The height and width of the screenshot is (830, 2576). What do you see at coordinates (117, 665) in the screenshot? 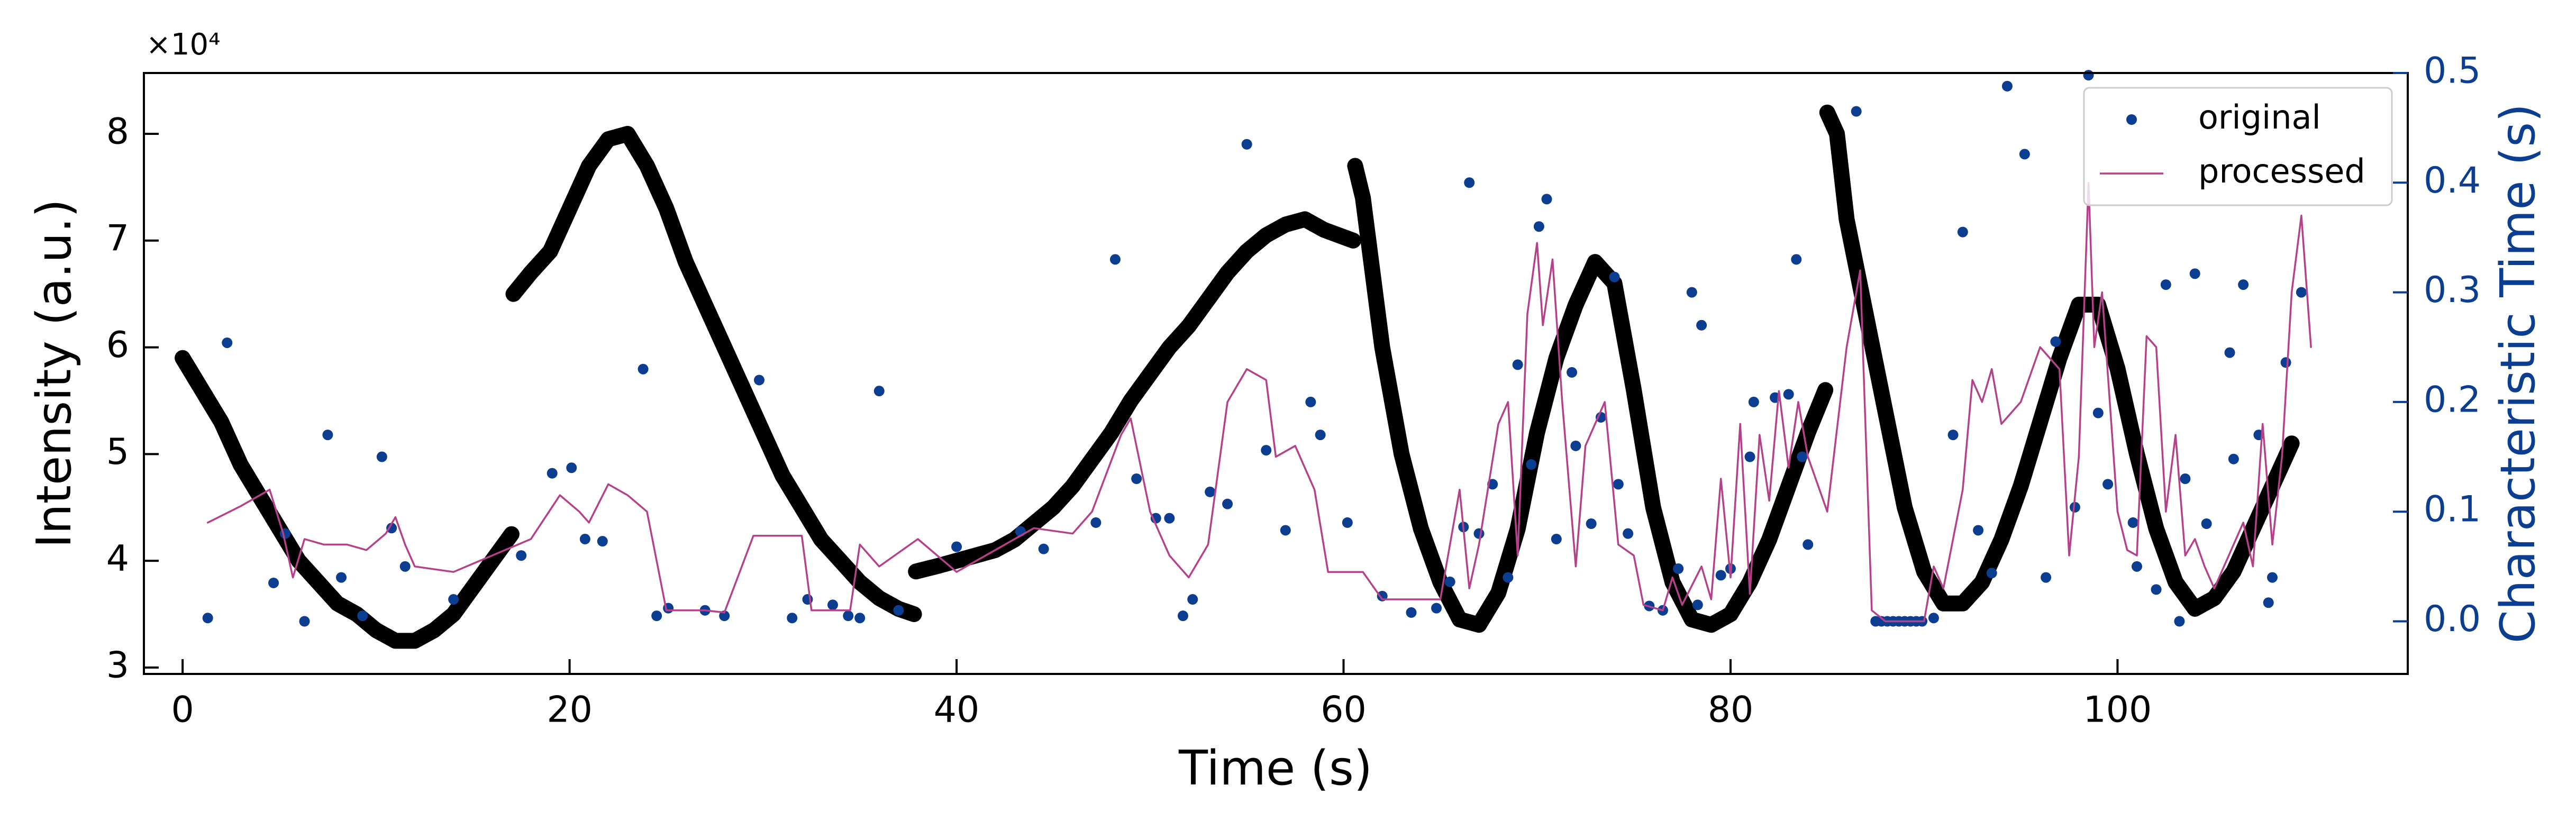
I see `y-tick-label: 3` at bounding box center [117, 665].